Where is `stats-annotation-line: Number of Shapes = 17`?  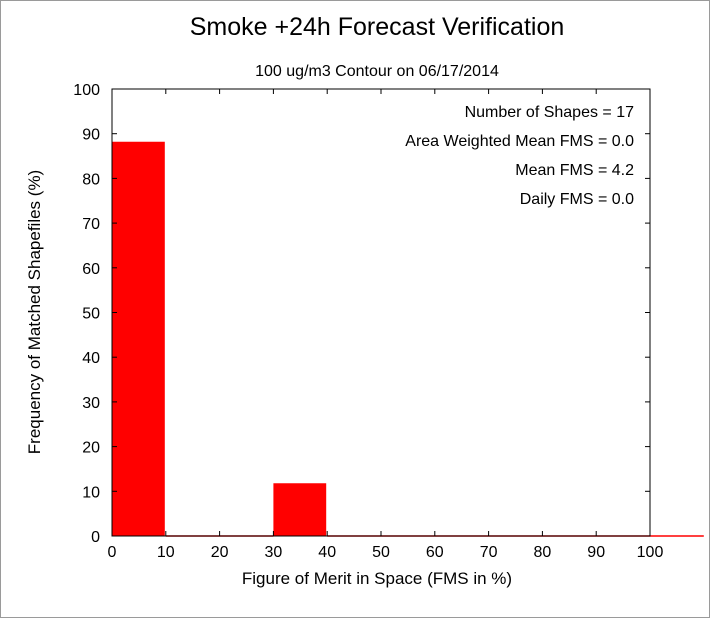 stats-annotation-line: Number of Shapes = 17 is located at coordinates (550, 112).